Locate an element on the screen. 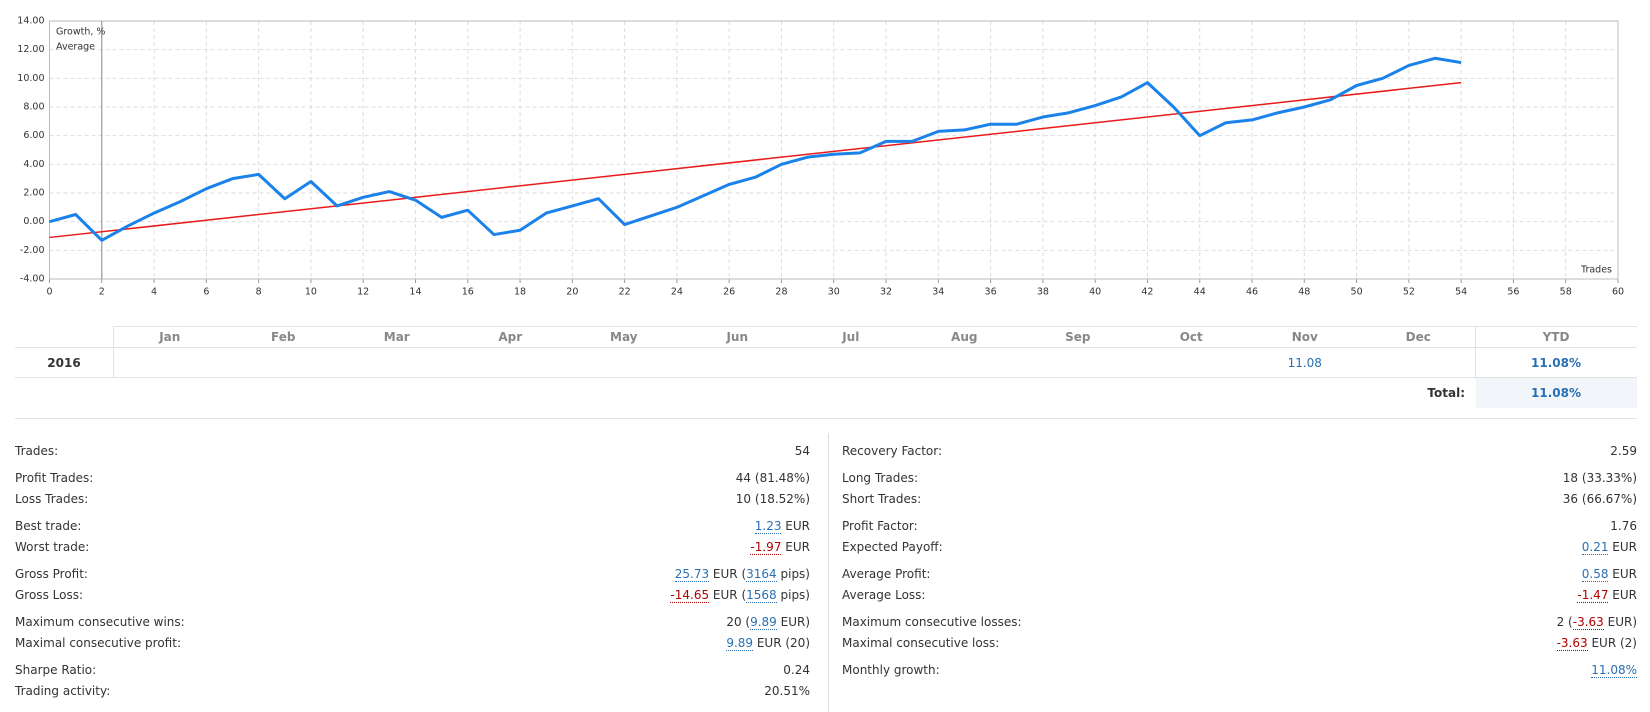 Image resolution: width=1650 pixels, height=712 pixels. stat-label: Loss Trades: is located at coordinates (52, 498).